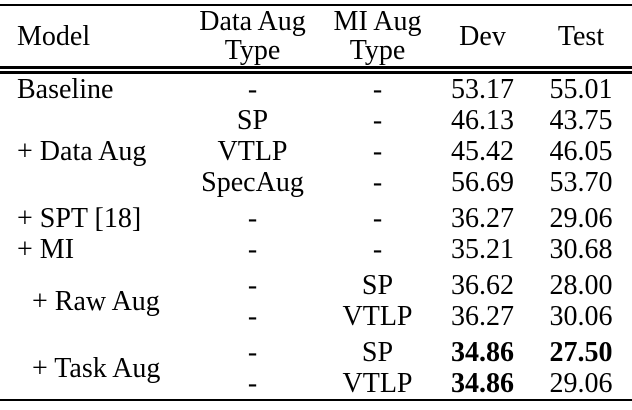 This screenshot has width=632, height=410. Describe the element at coordinates (482, 182) in the screenshot. I see `dev-cell: 56.69` at that location.